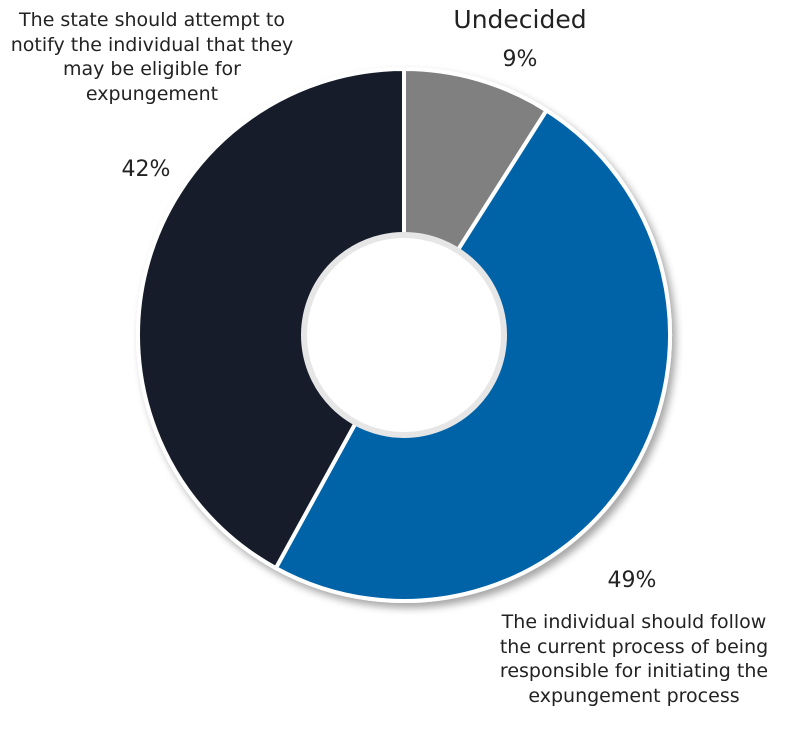  Describe the element at coordinates (404, 335) in the screenshot. I see `donut-hole` at that location.